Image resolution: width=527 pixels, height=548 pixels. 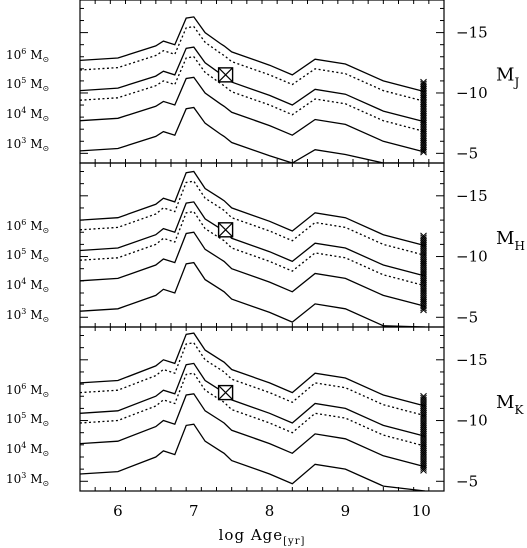 What do you see at coordinates (510, 404) in the screenshot?
I see `band-label: MK` at bounding box center [510, 404].